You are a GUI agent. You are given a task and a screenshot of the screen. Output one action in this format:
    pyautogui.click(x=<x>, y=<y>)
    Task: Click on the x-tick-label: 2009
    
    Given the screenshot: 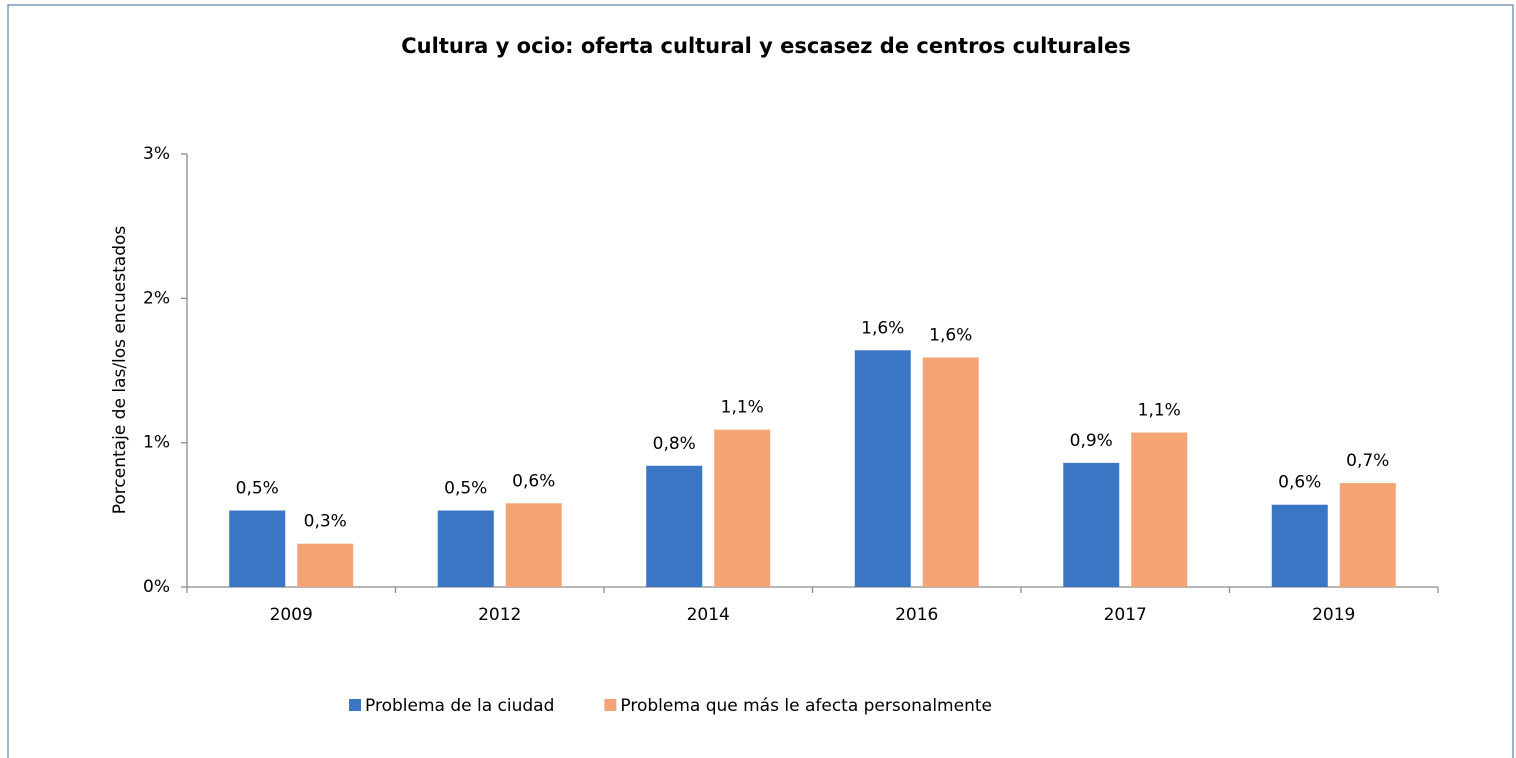 What is the action you would take?
    pyautogui.click(x=291, y=615)
    